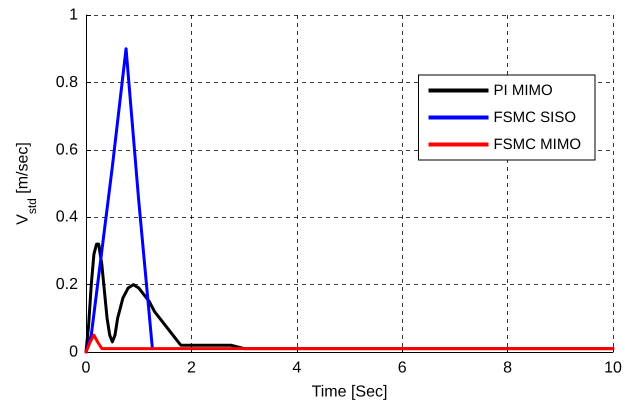 The height and width of the screenshot is (420, 625). Describe the element at coordinates (26, 183) in the screenshot. I see `y-axis-title: Vstd [m/sec]` at that location.